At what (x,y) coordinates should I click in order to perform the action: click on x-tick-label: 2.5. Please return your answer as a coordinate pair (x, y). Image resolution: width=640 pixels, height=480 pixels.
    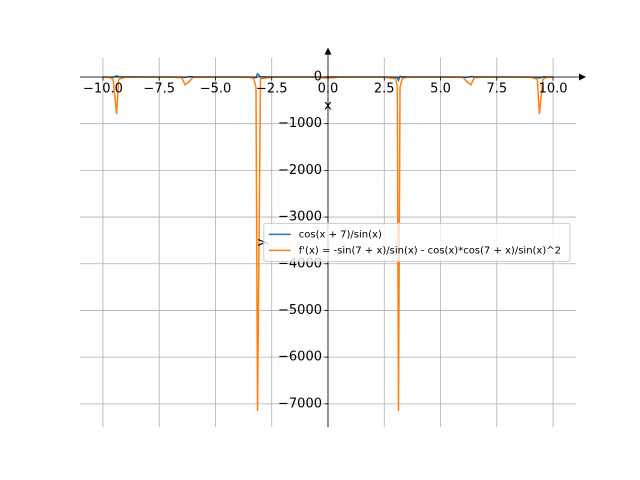
    Looking at the image, I should click on (384, 88).